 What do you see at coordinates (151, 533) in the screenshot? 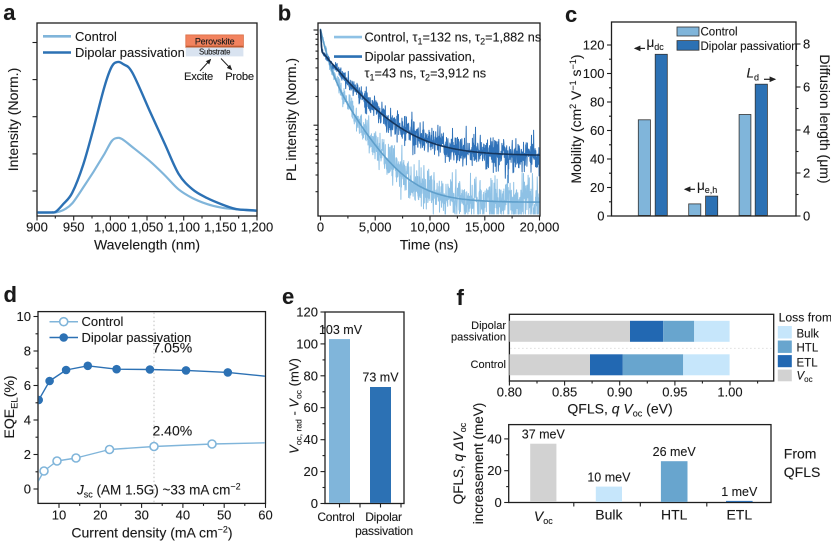
I see `svg-text: Current density (mA cm−2)` at bounding box center [151, 533].